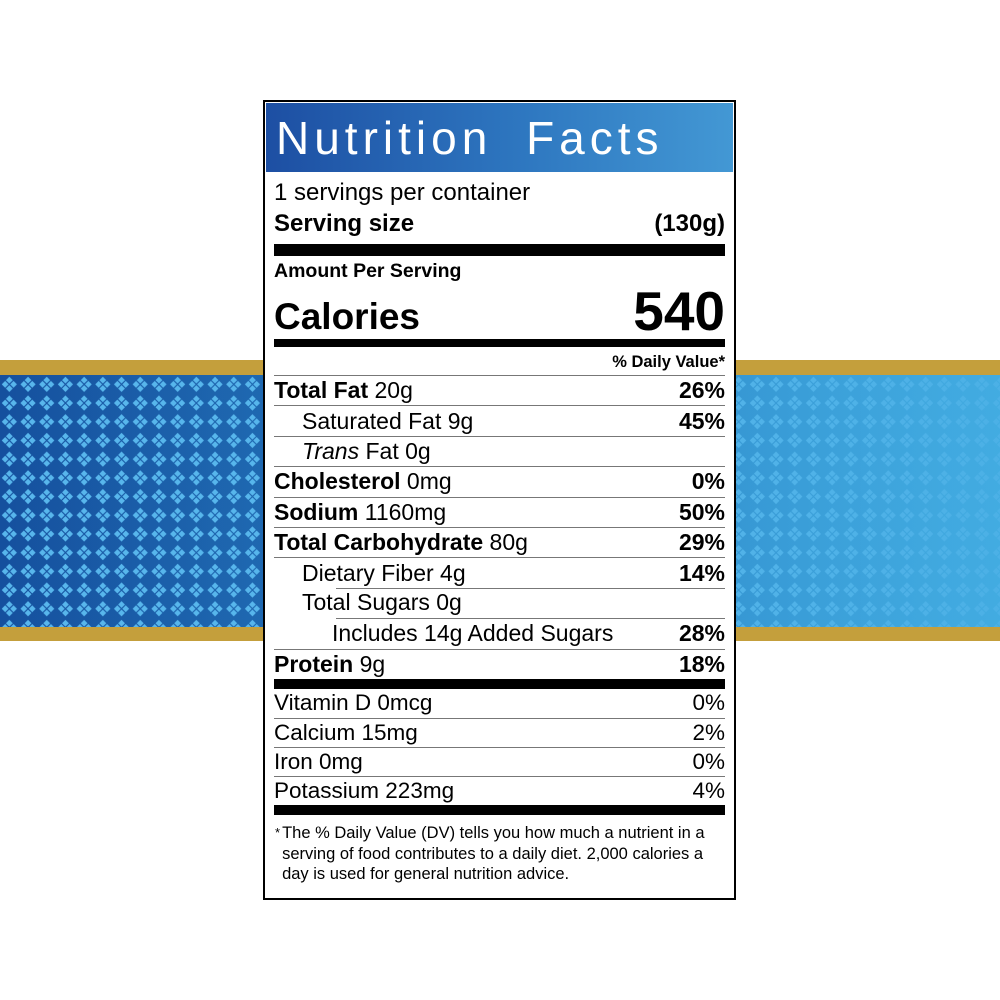 The height and width of the screenshot is (1000, 1000). Describe the element at coordinates (360, 511) in the screenshot. I see `nutrient-name: Sodium 1160mg` at that location.